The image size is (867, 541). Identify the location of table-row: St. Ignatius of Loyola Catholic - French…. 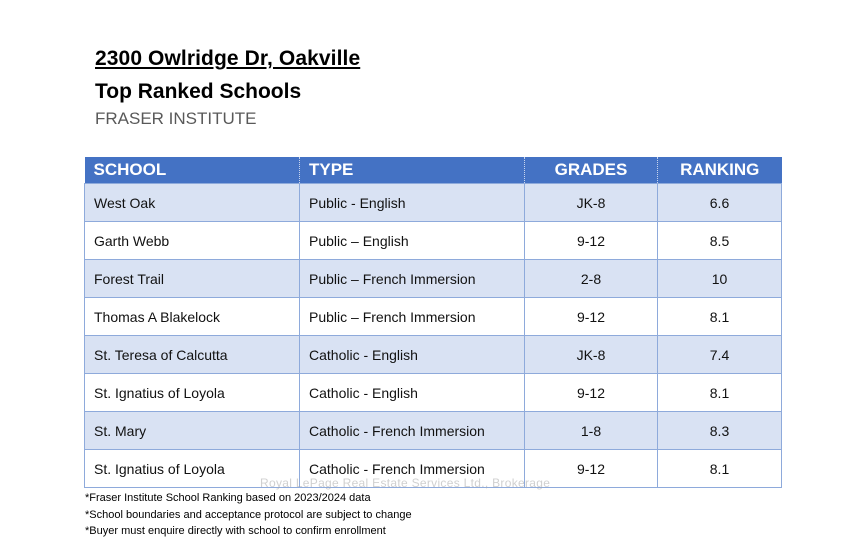
(433, 468).